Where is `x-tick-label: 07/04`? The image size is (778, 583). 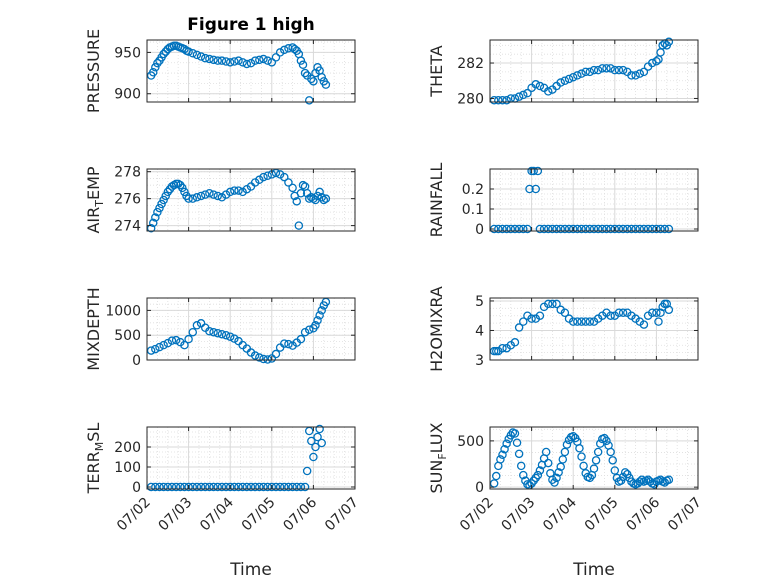 x-tick-label: 07/04 is located at coordinates (560, 514).